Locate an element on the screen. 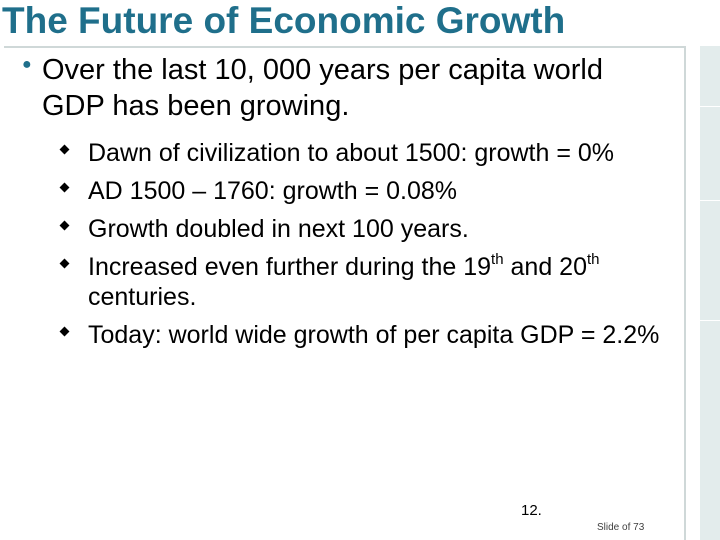 The image size is (720, 540). sub-bullet-item: AD 1500 – 1760: growth = 0.08% is located at coordinates (364, 191).